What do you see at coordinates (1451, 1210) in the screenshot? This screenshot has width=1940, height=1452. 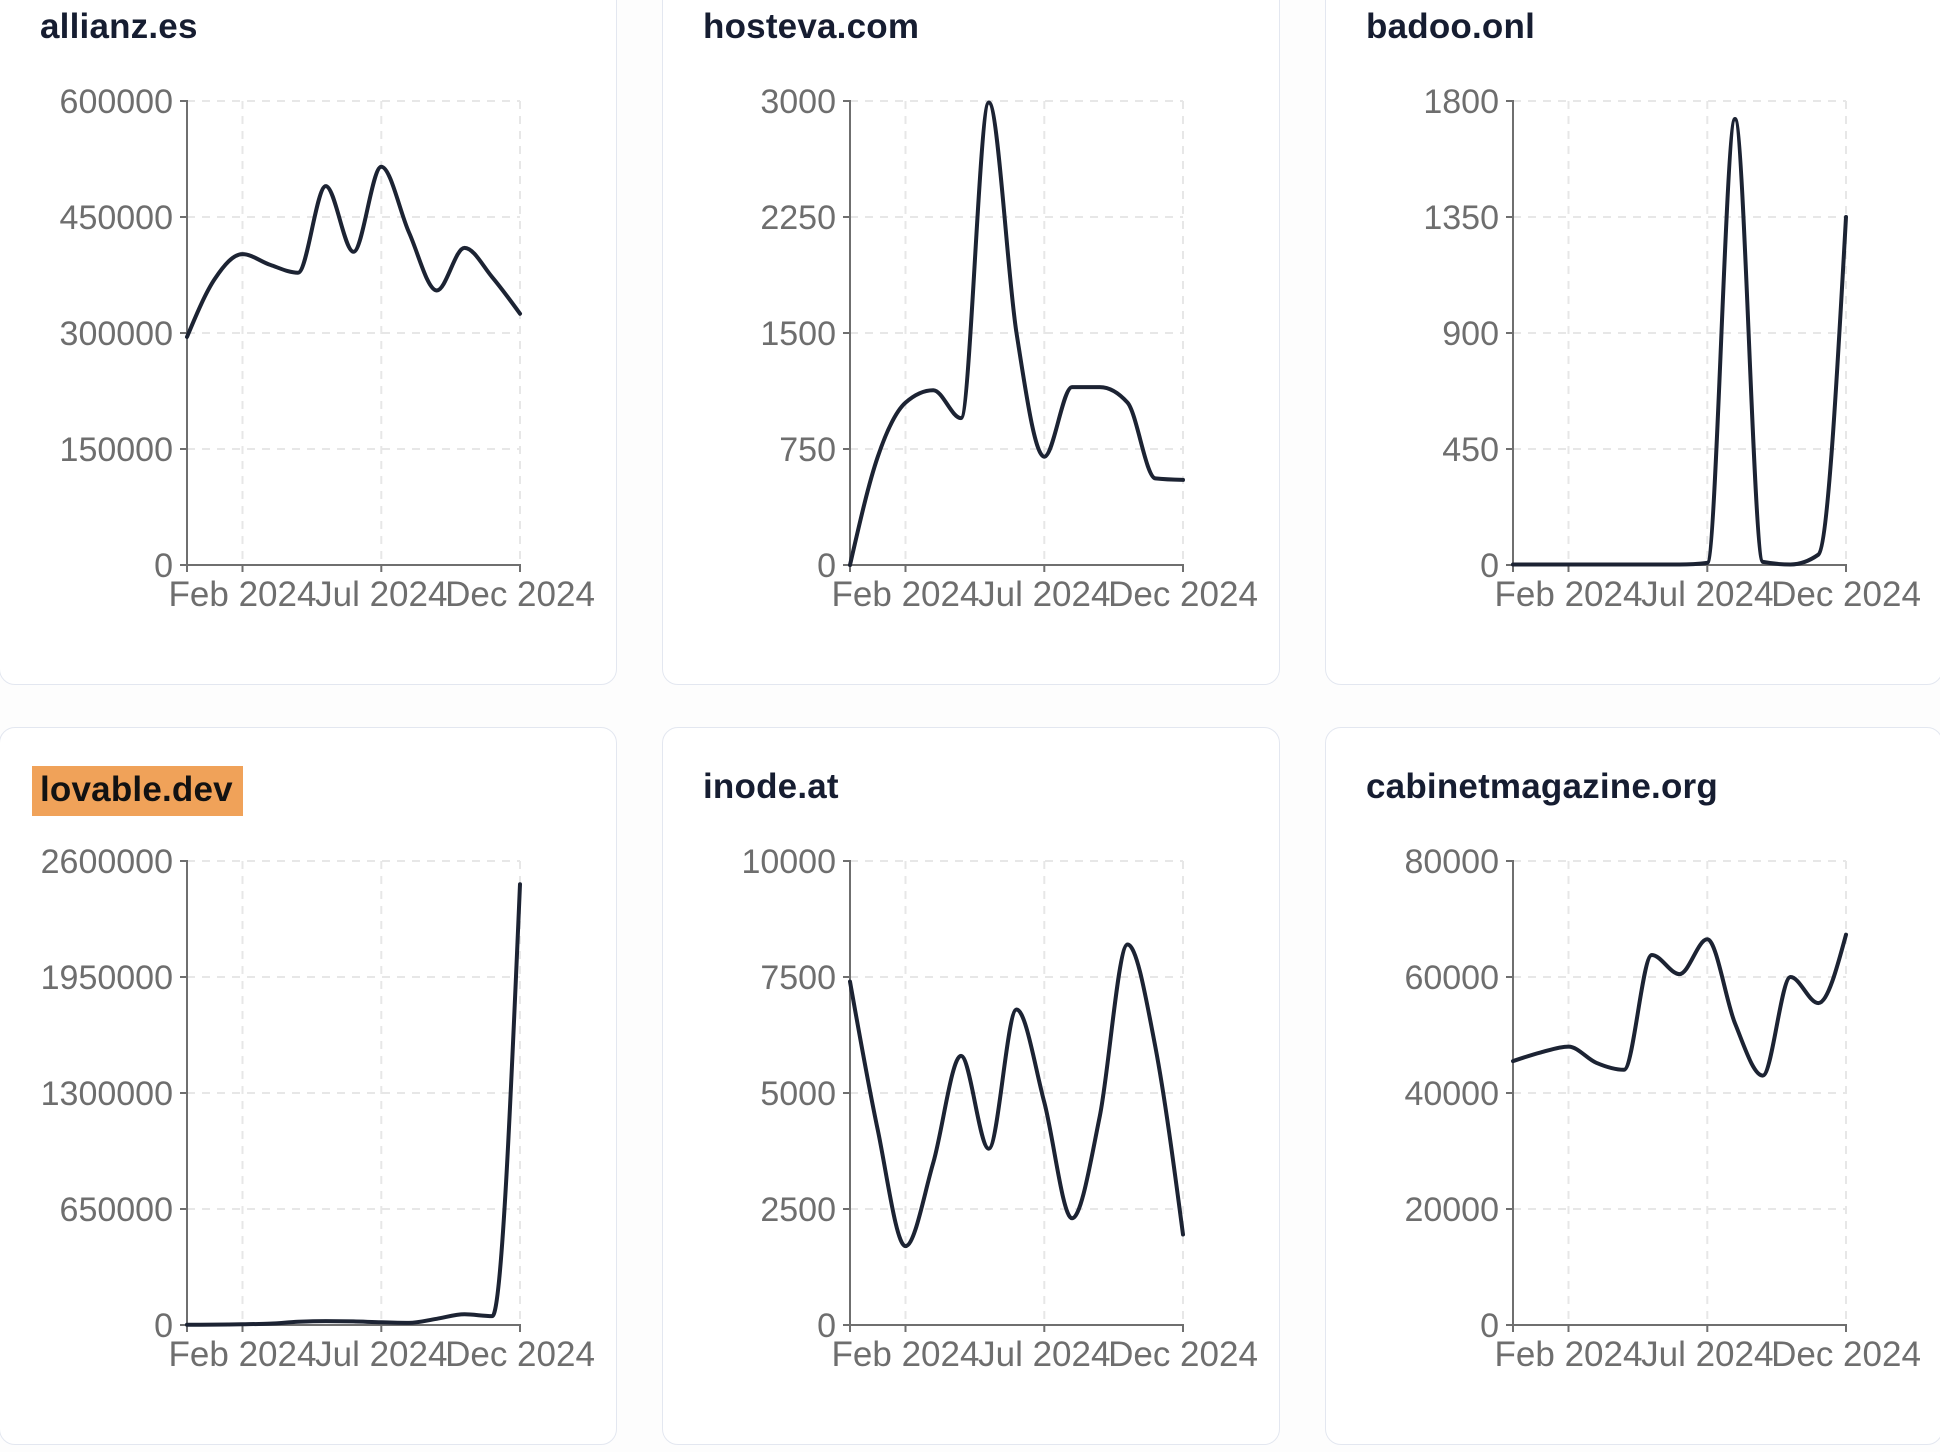 I see `svg-text: 20000` at bounding box center [1451, 1210].